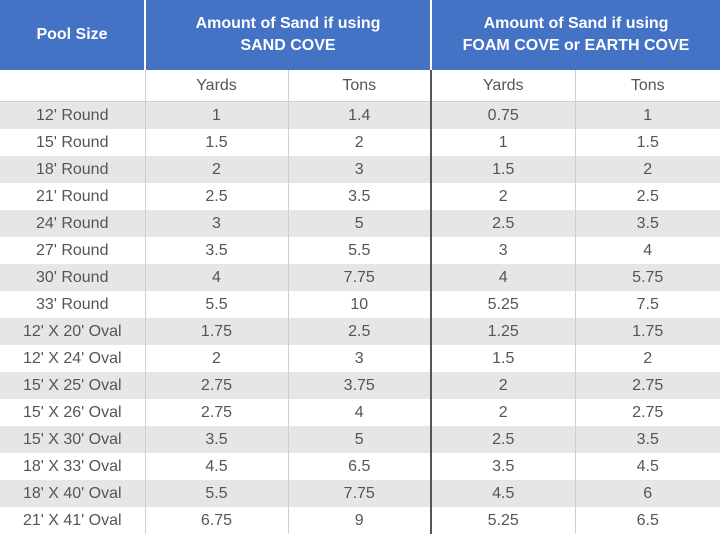  Describe the element at coordinates (216, 466) in the screenshot. I see `sand-yards-cell: 4.5` at that location.